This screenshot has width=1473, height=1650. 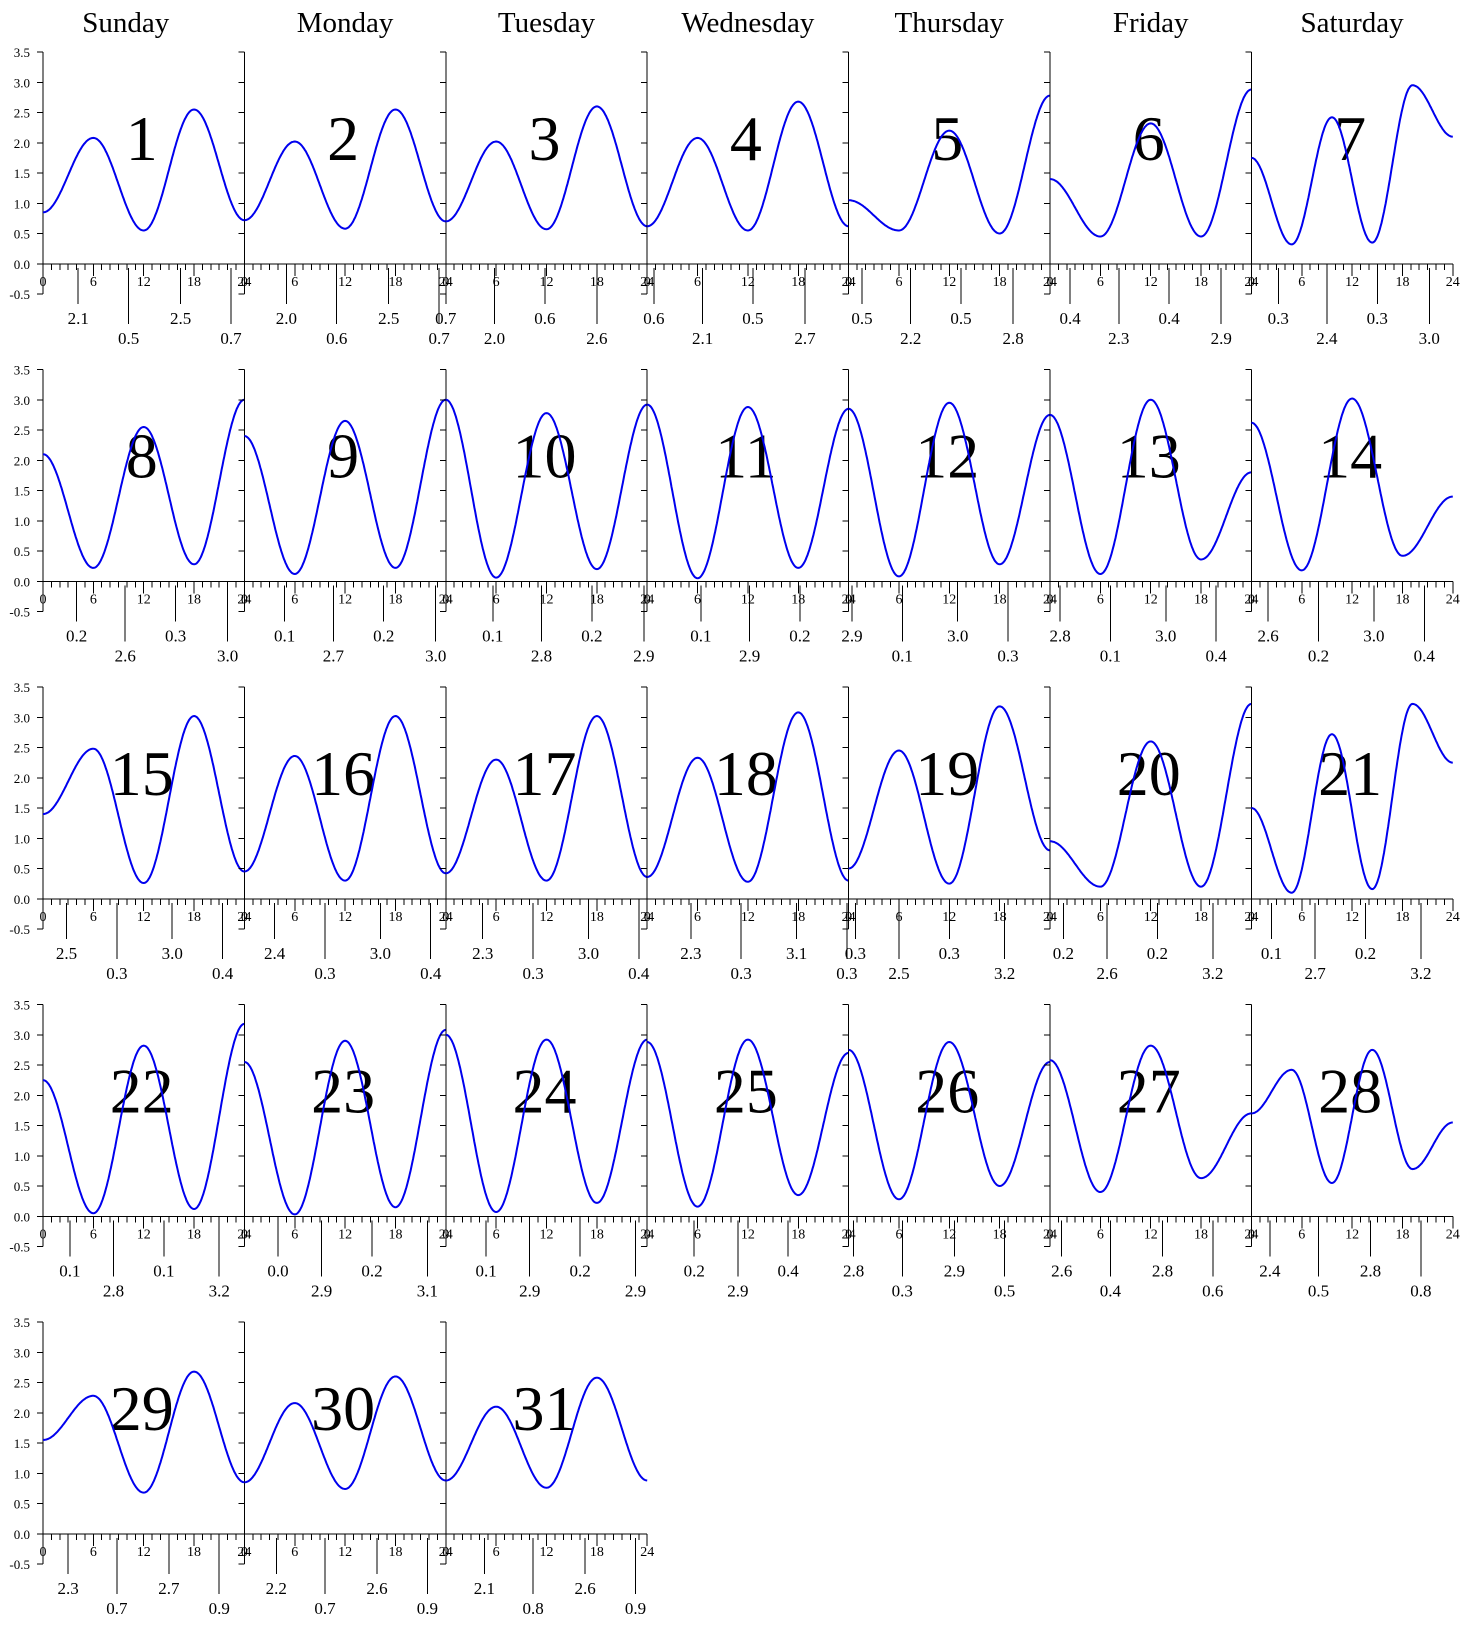 What do you see at coordinates (1350, 138) in the screenshot?
I see `day-number-label: 7` at bounding box center [1350, 138].